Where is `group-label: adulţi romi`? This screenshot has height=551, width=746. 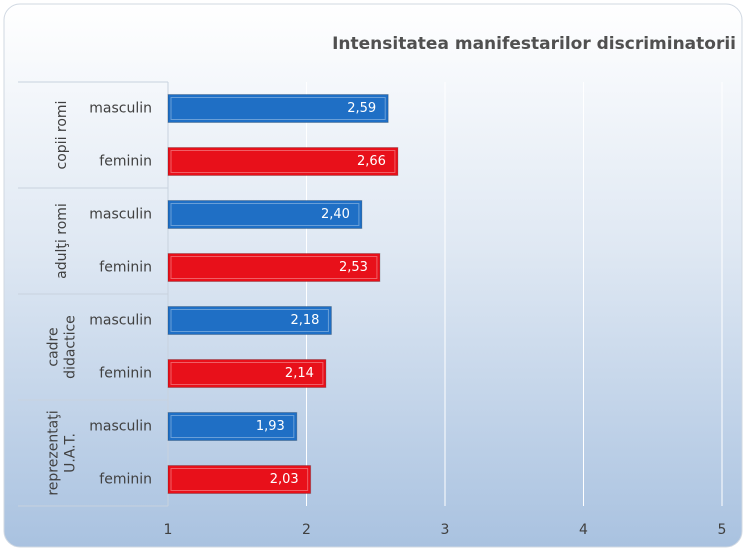
group-label: adulţi romi is located at coordinates (62, 241).